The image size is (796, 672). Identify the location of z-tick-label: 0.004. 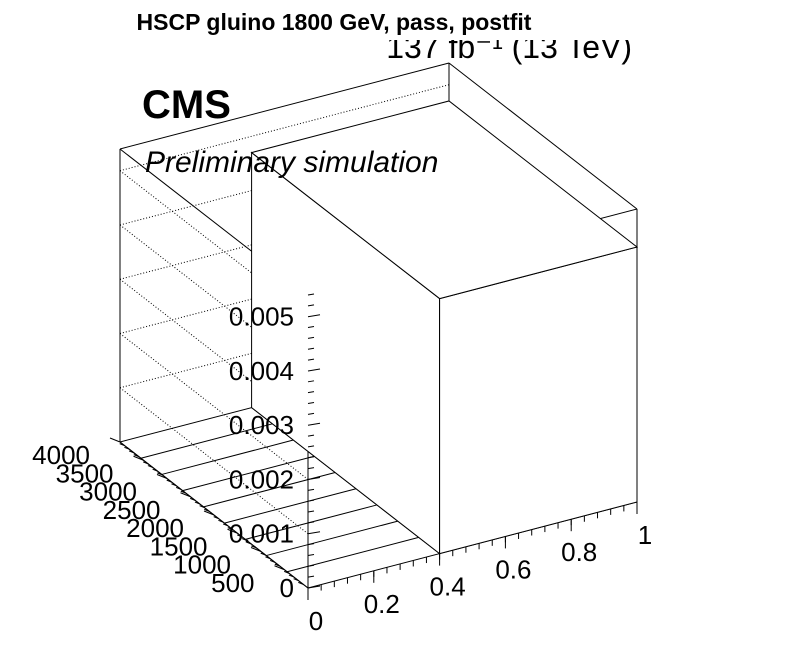
(261, 371).